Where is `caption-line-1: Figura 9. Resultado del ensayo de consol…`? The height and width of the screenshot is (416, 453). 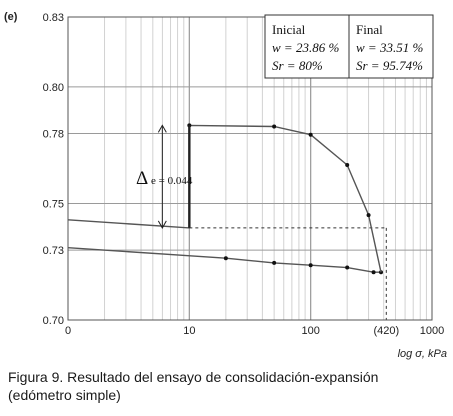 caption-line-1: Figura 9. Resultado del ensayo de consol… is located at coordinates (193, 377).